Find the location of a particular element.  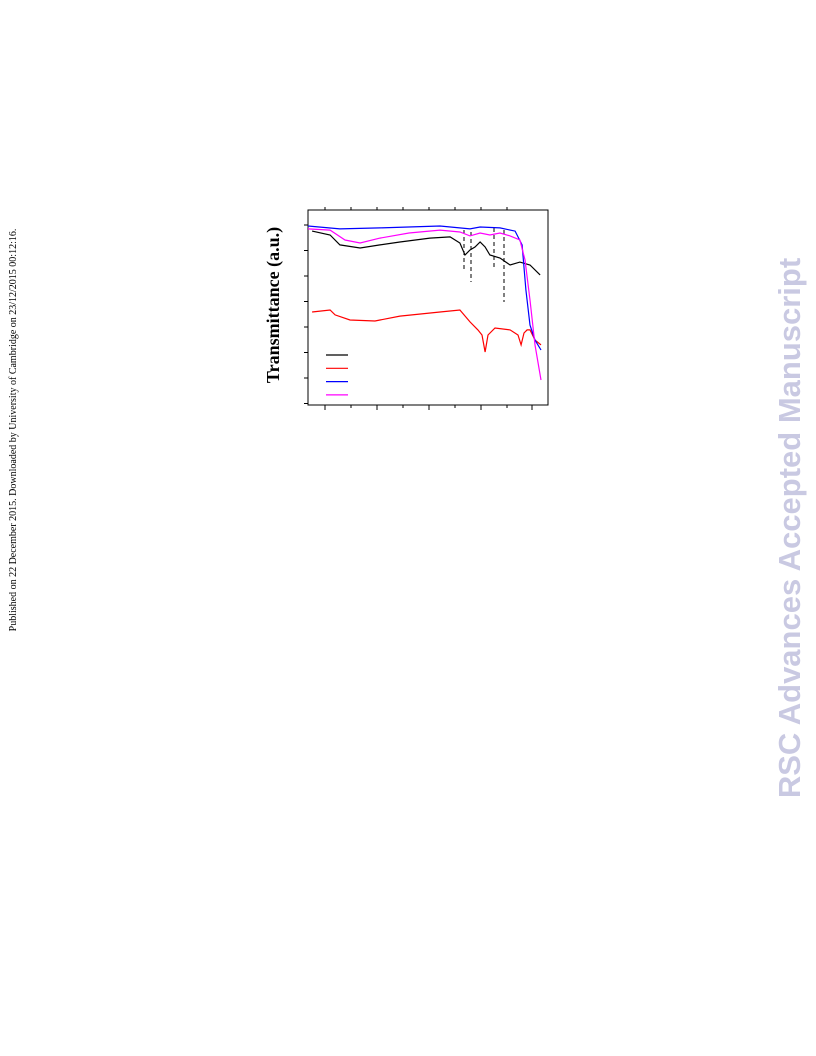

plot-frame is located at coordinates (428, 307).